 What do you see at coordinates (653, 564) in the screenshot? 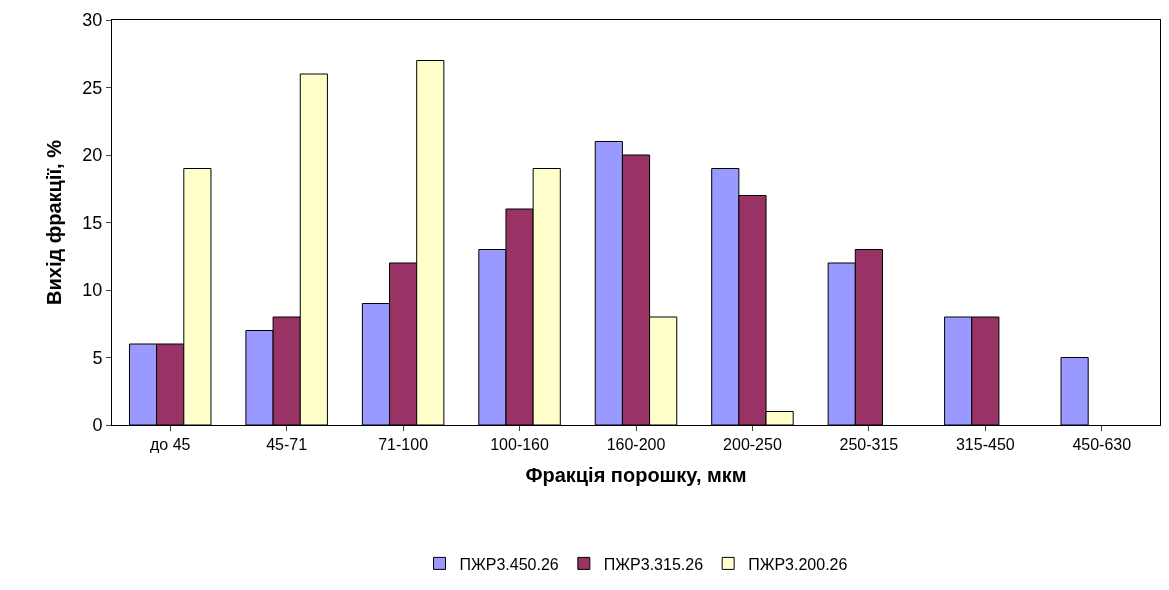
I see `legend-label: ПЖР3.315.26` at bounding box center [653, 564].